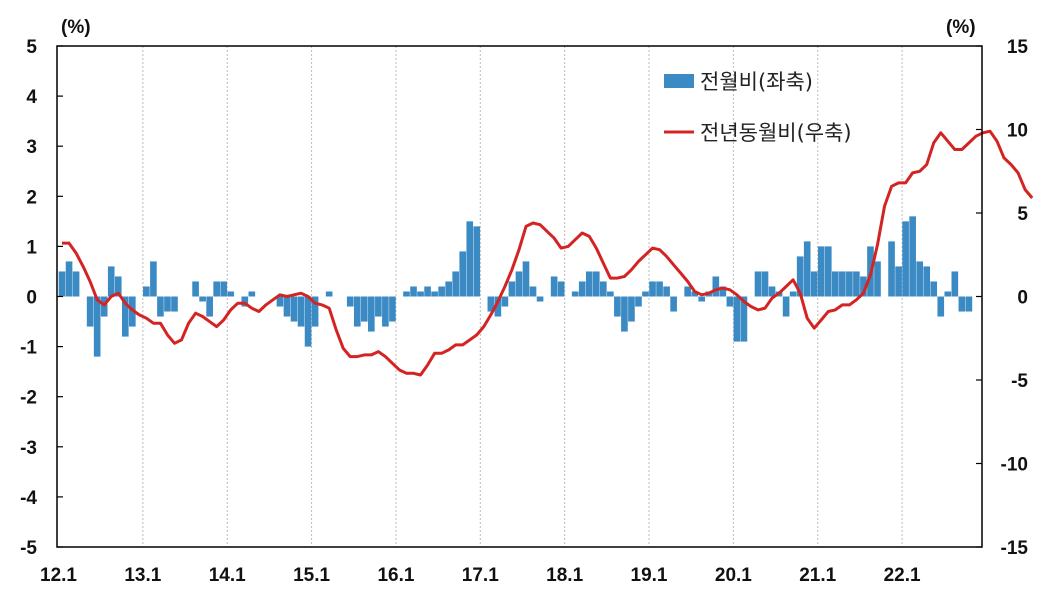  Describe the element at coordinates (58, 575) in the screenshot. I see `x-tick-label: 12.1` at that location.